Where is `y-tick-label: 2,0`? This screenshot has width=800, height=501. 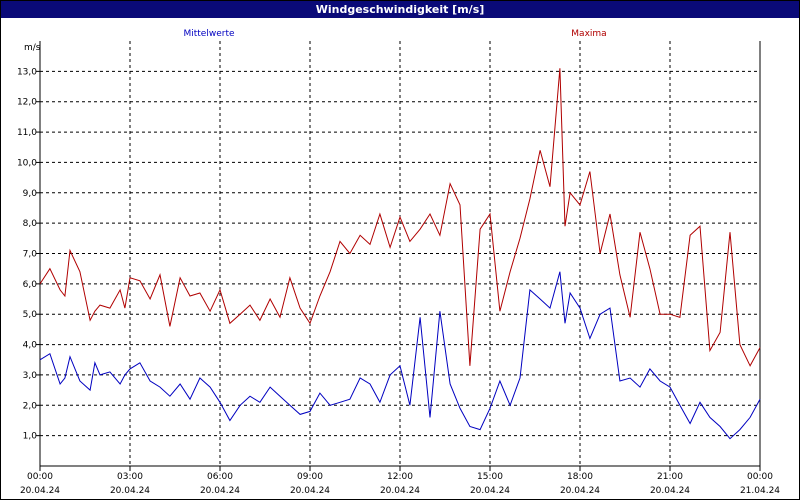
y-tick-label: 2,0 is located at coordinates (30, 406).